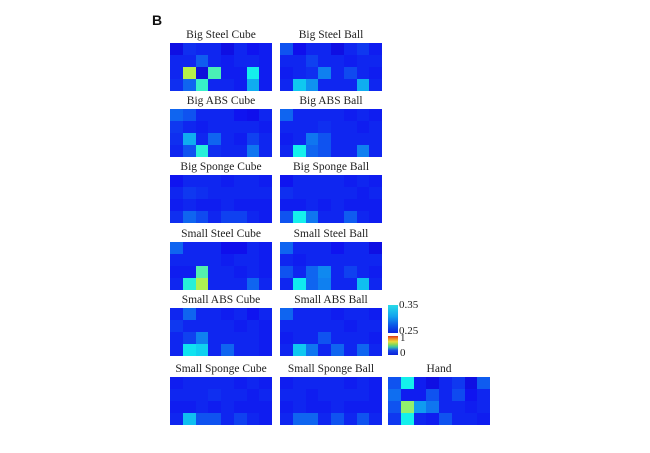 The width and height of the screenshot is (650, 453). What do you see at coordinates (221, 234) in the screenshot?
I see `heatmap-title: Small Steel Cube` at bounding box center [221, 234].